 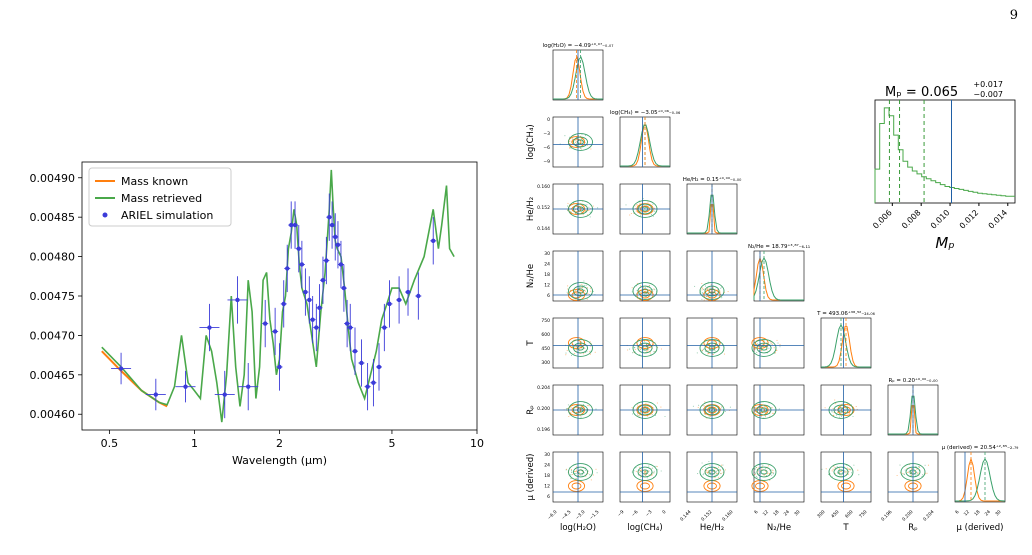 I want to click on y-tick-label: 24, so click(x=547, y=265).